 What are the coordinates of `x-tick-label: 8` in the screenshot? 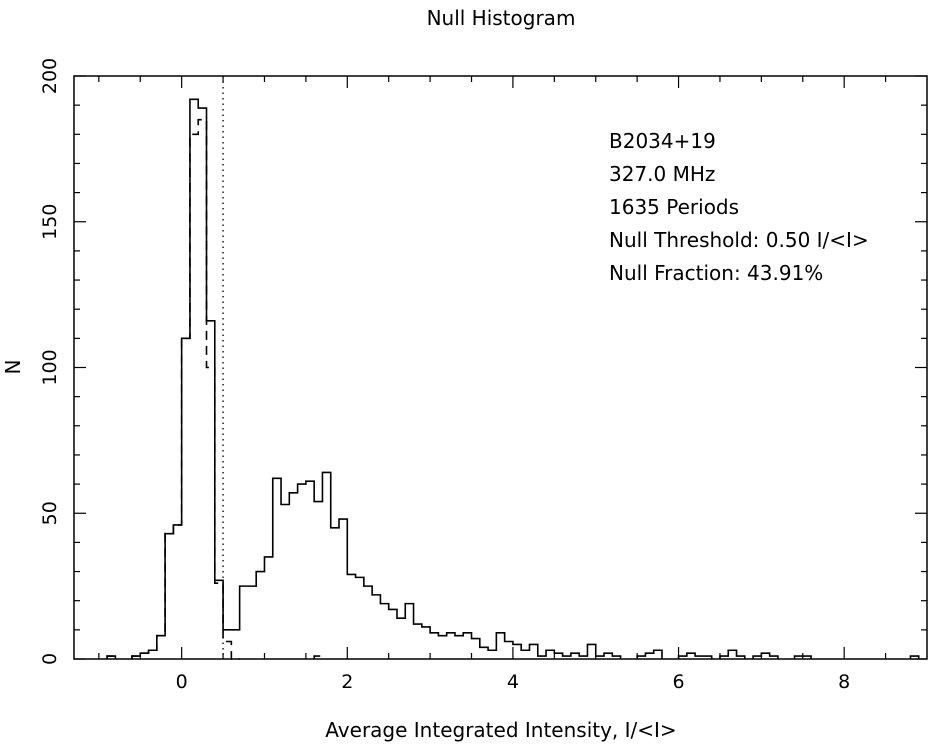 It's located at (844, 682).